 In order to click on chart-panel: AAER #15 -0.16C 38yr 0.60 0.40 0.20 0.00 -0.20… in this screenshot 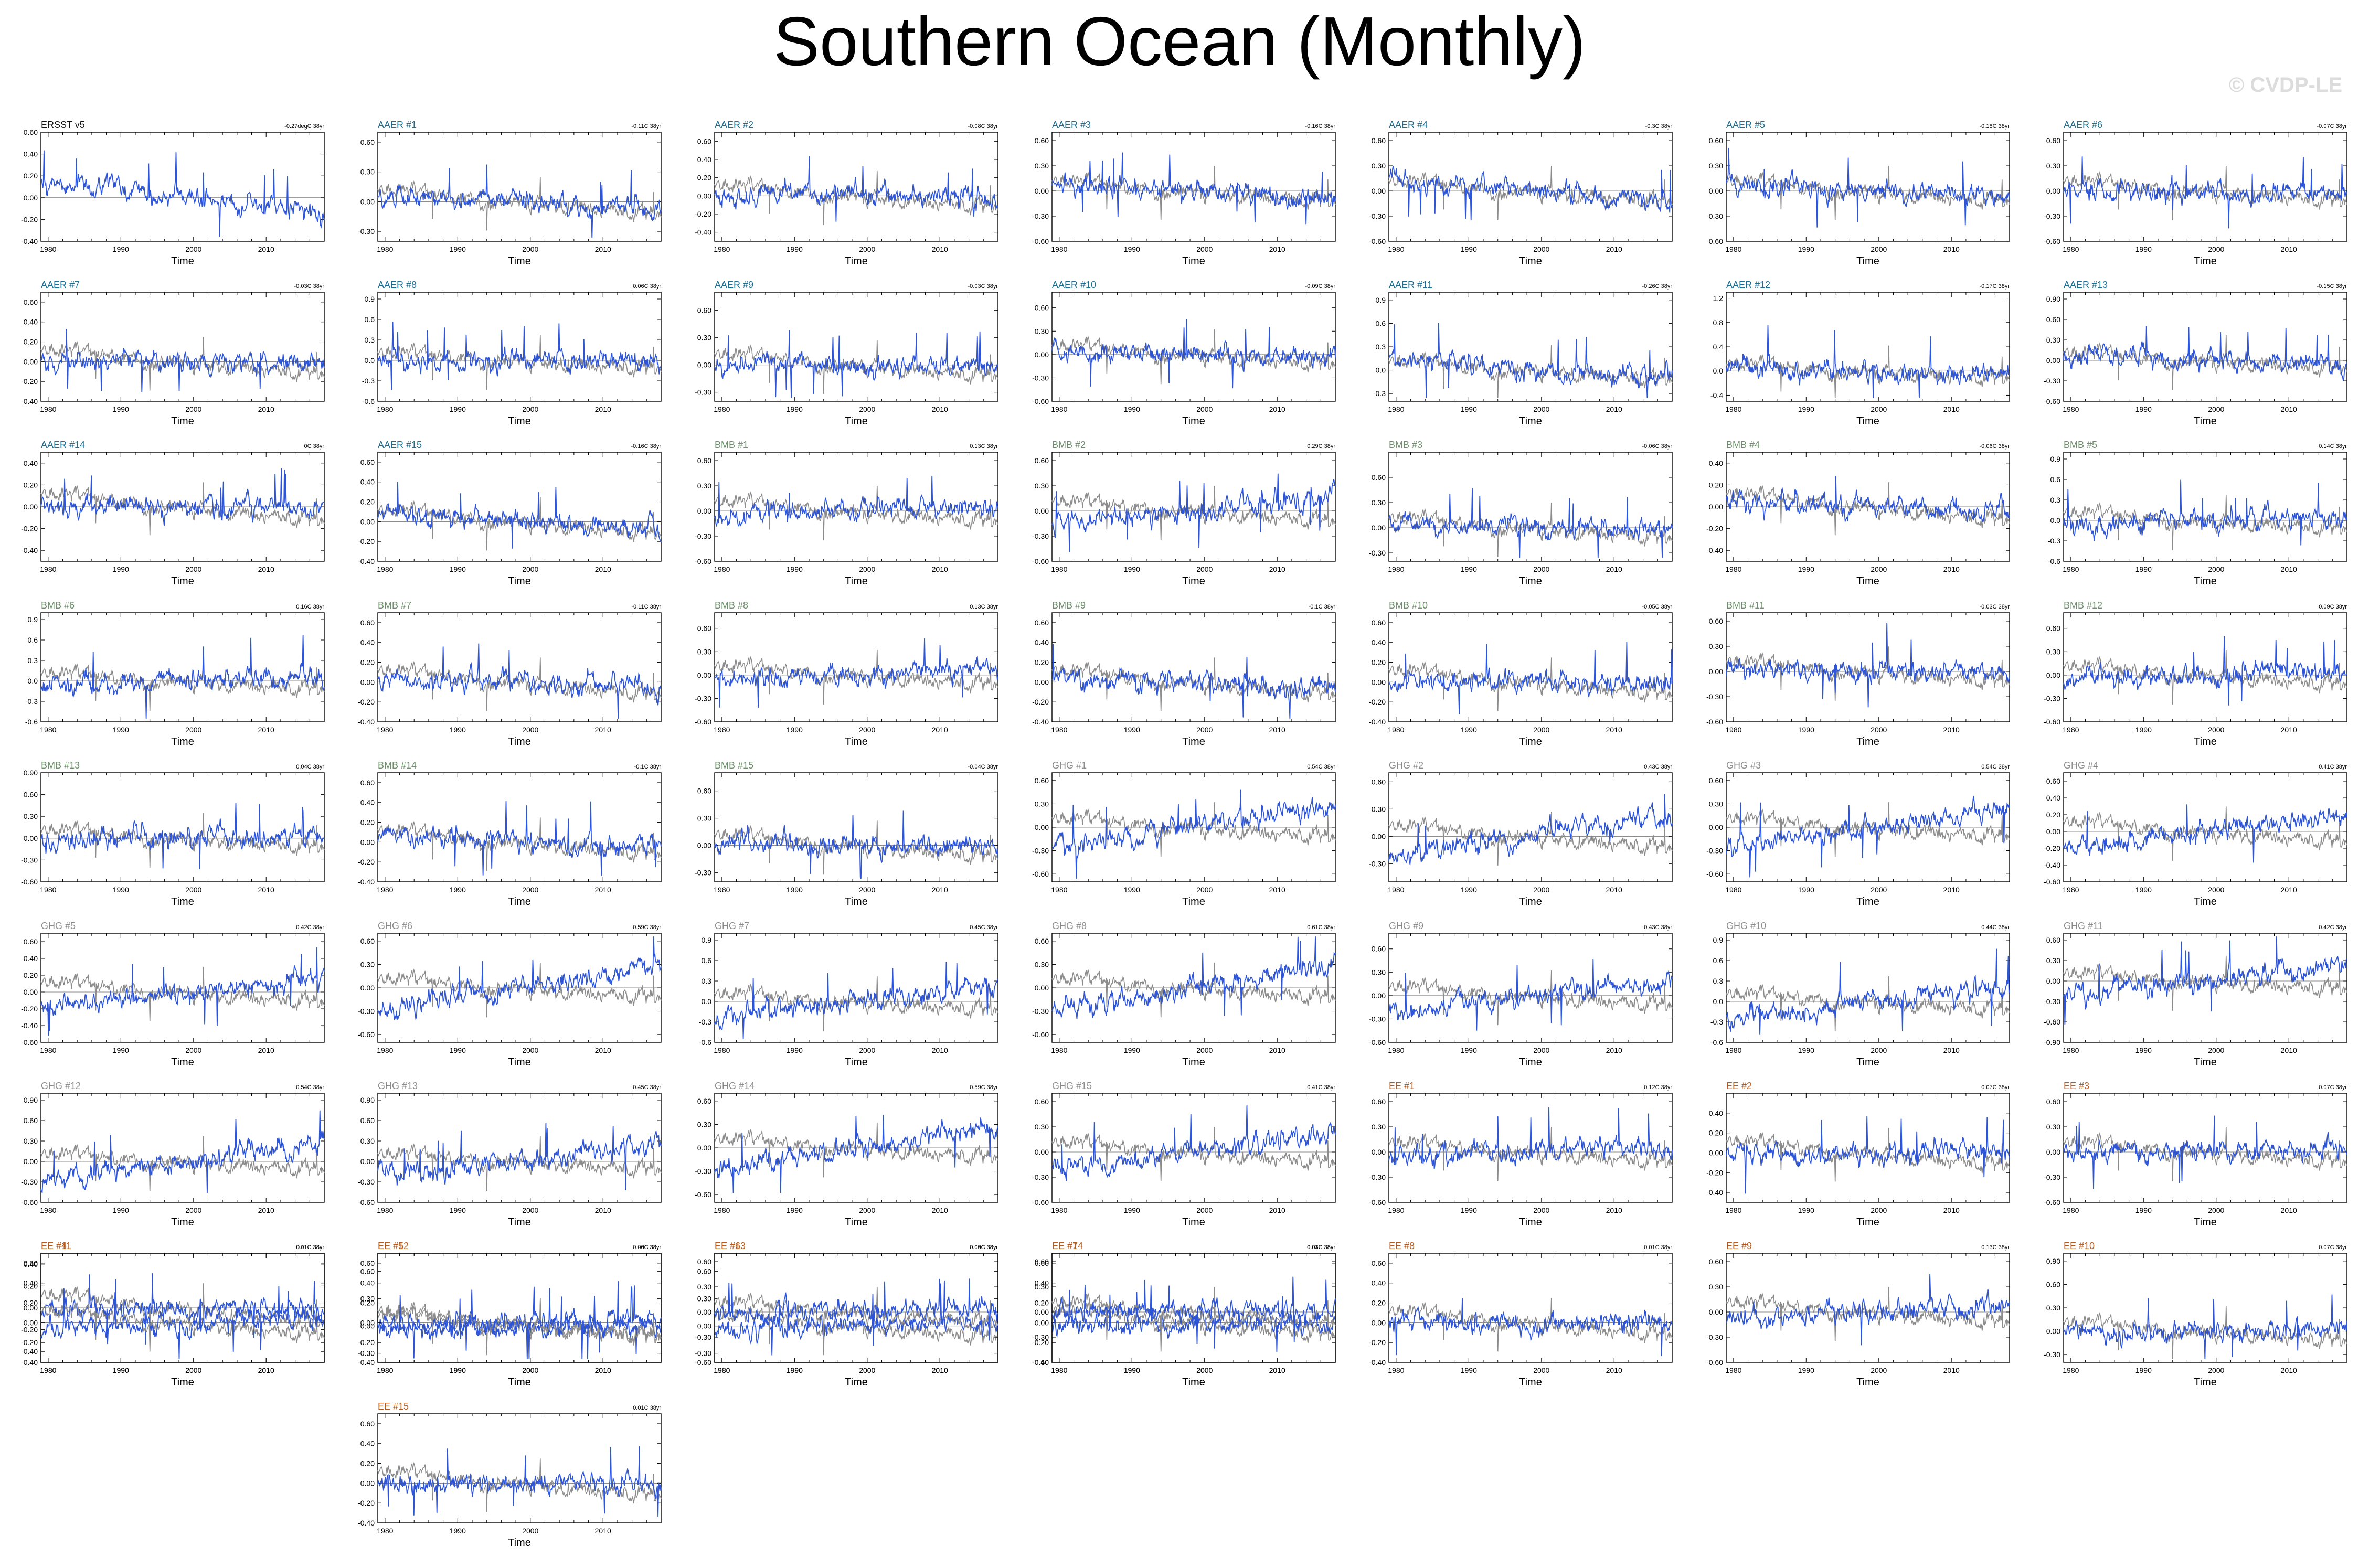, I will do `click(499, 508)`.